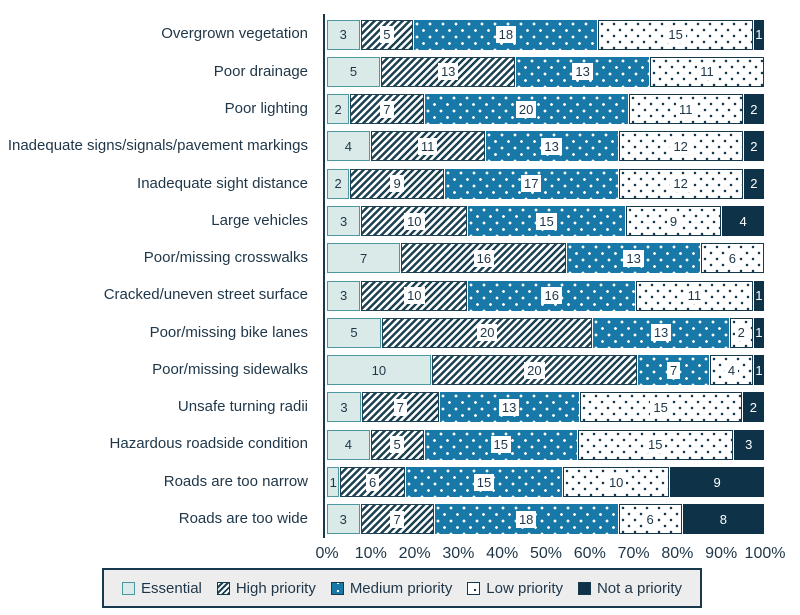 The height and width of the screenshot is (615, 800). I want to click on bar-row: Unsafe turning radii 3 7 13 15 2, so click(382, 407).